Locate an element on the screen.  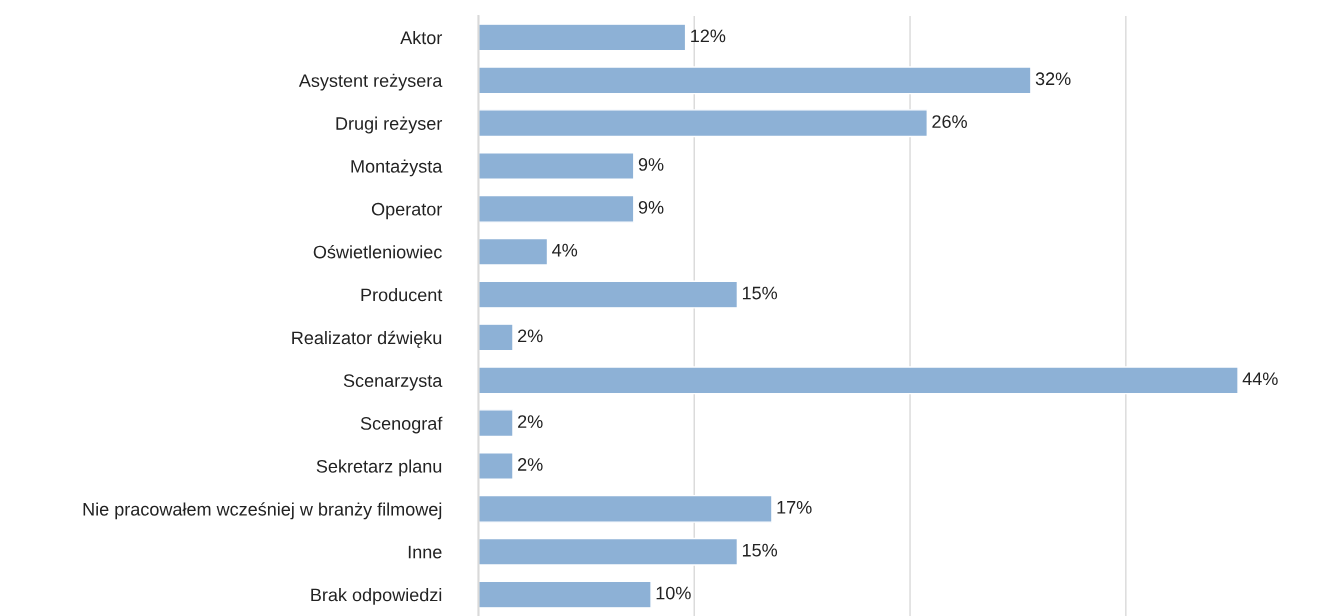
data-label: 12% is located at coordinates (708, 36).